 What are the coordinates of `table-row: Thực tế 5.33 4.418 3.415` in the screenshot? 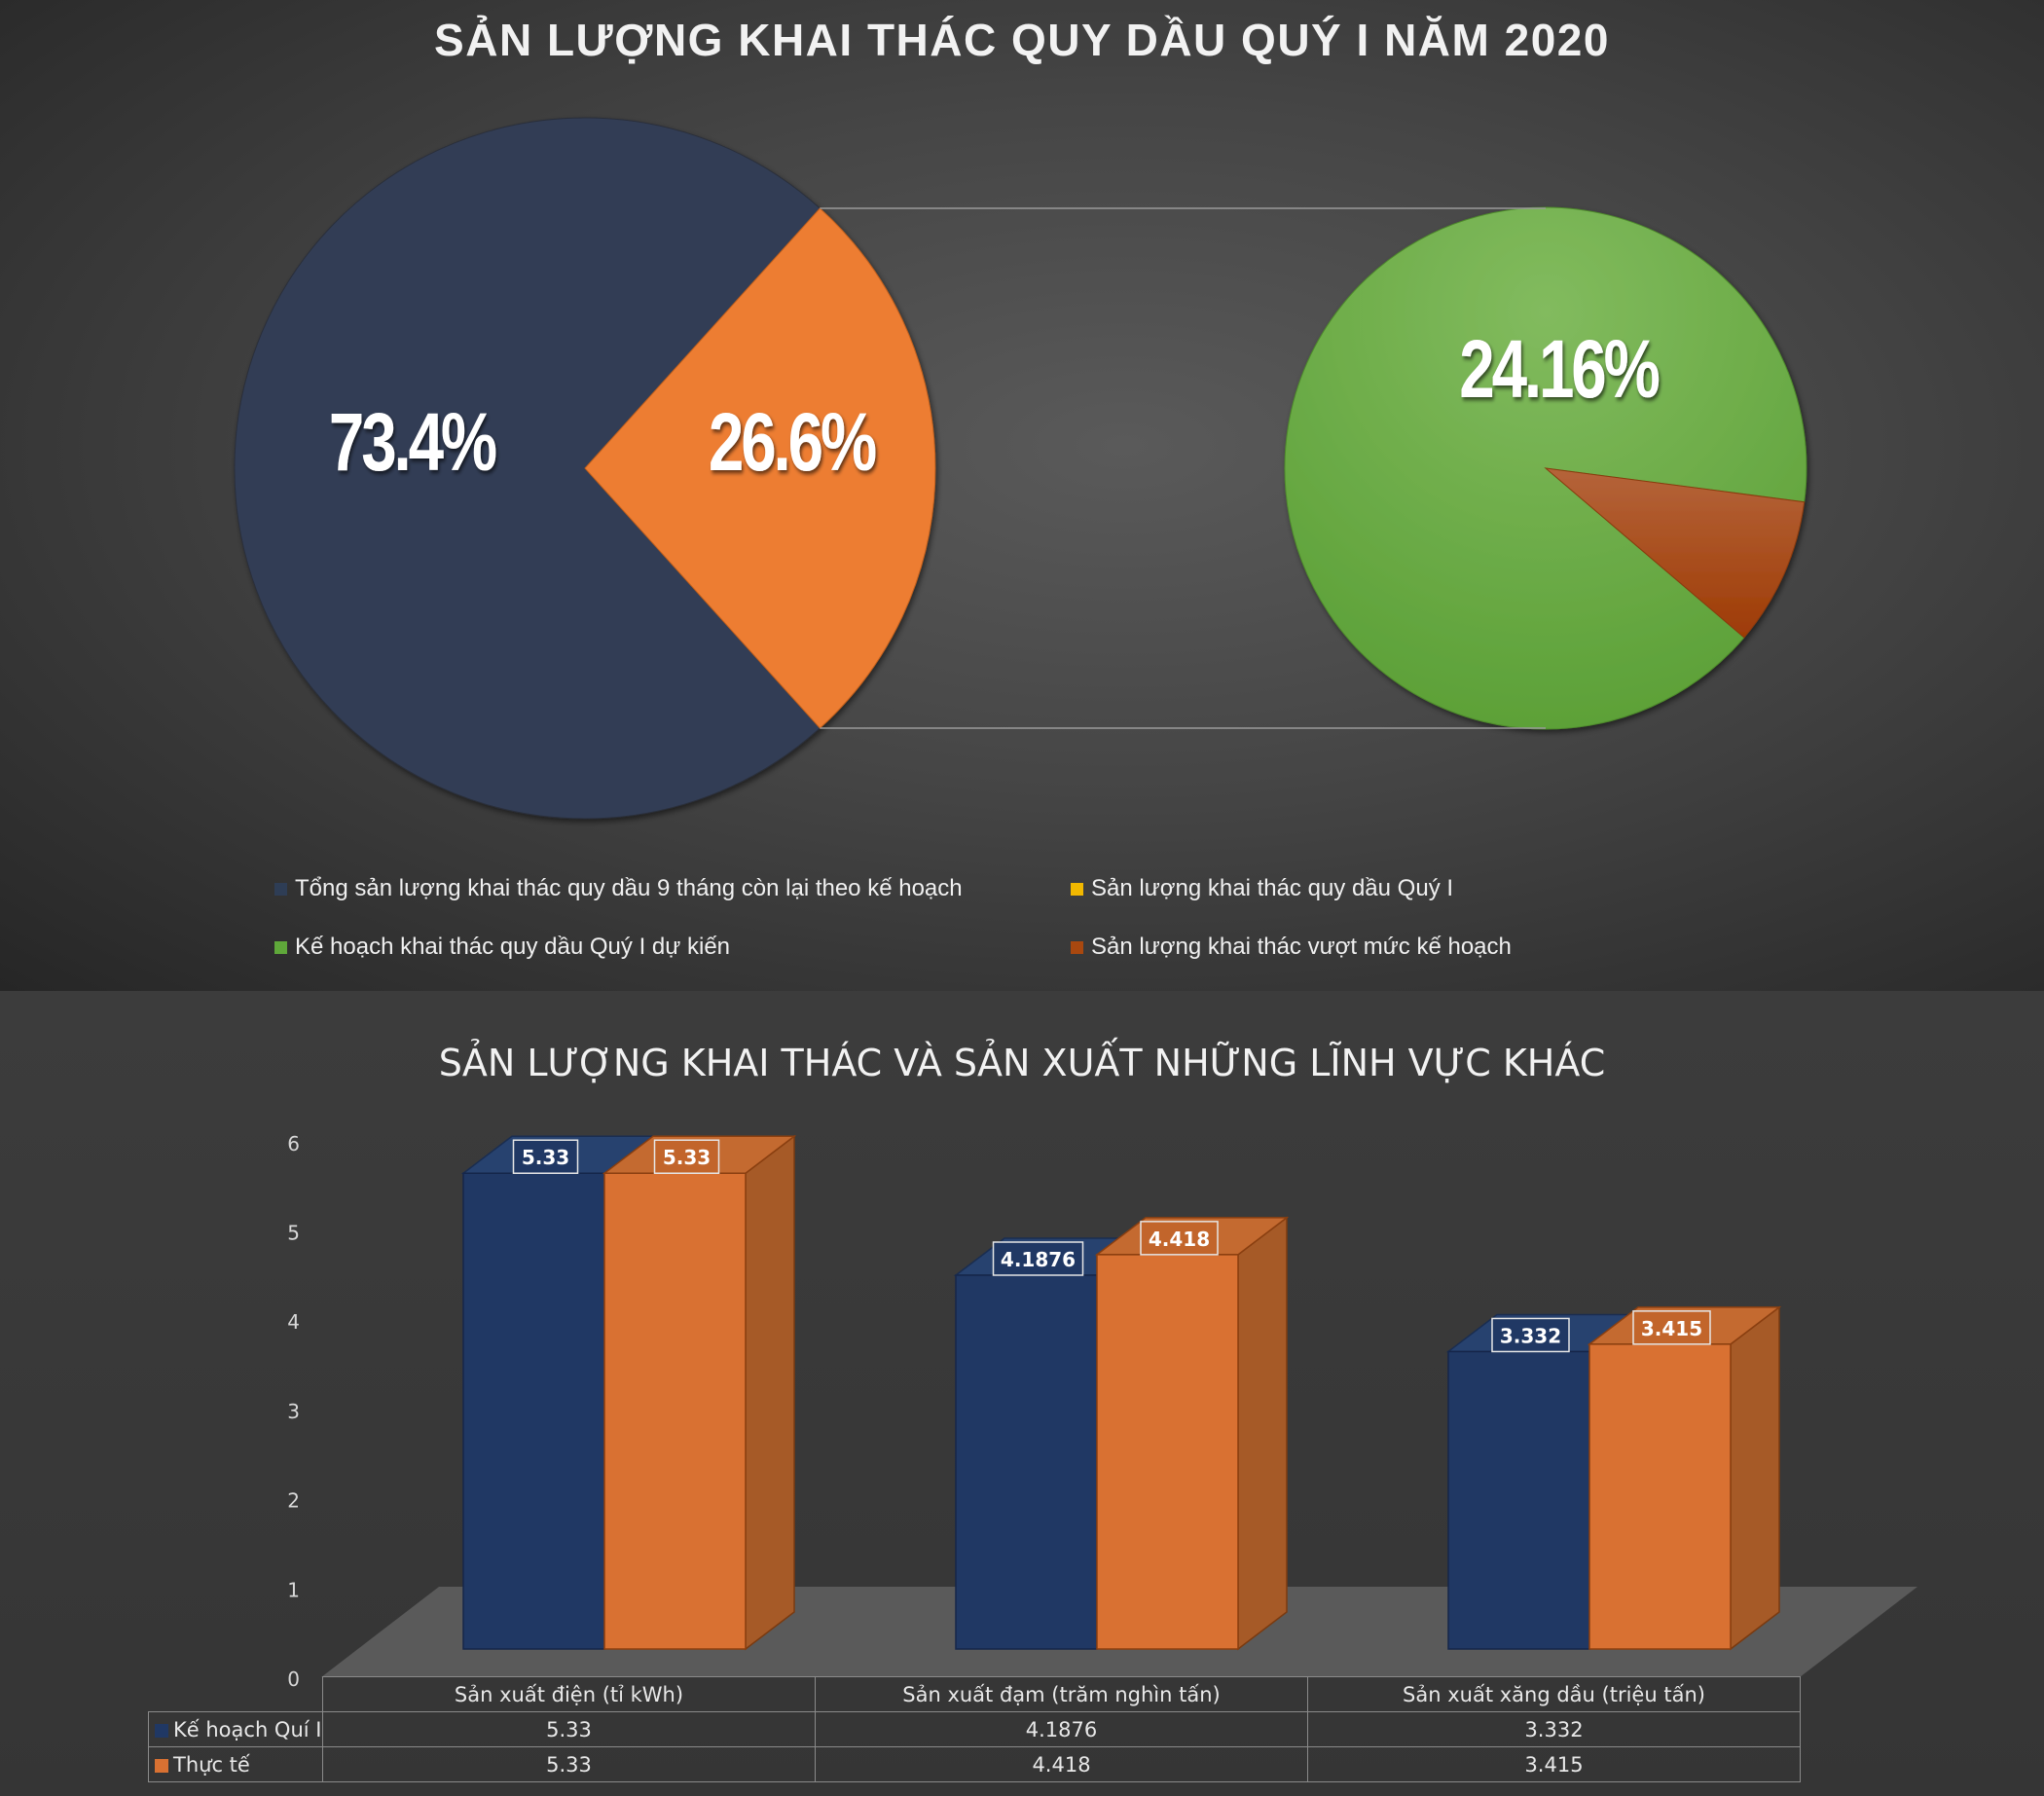 It's located at (975, 1764).